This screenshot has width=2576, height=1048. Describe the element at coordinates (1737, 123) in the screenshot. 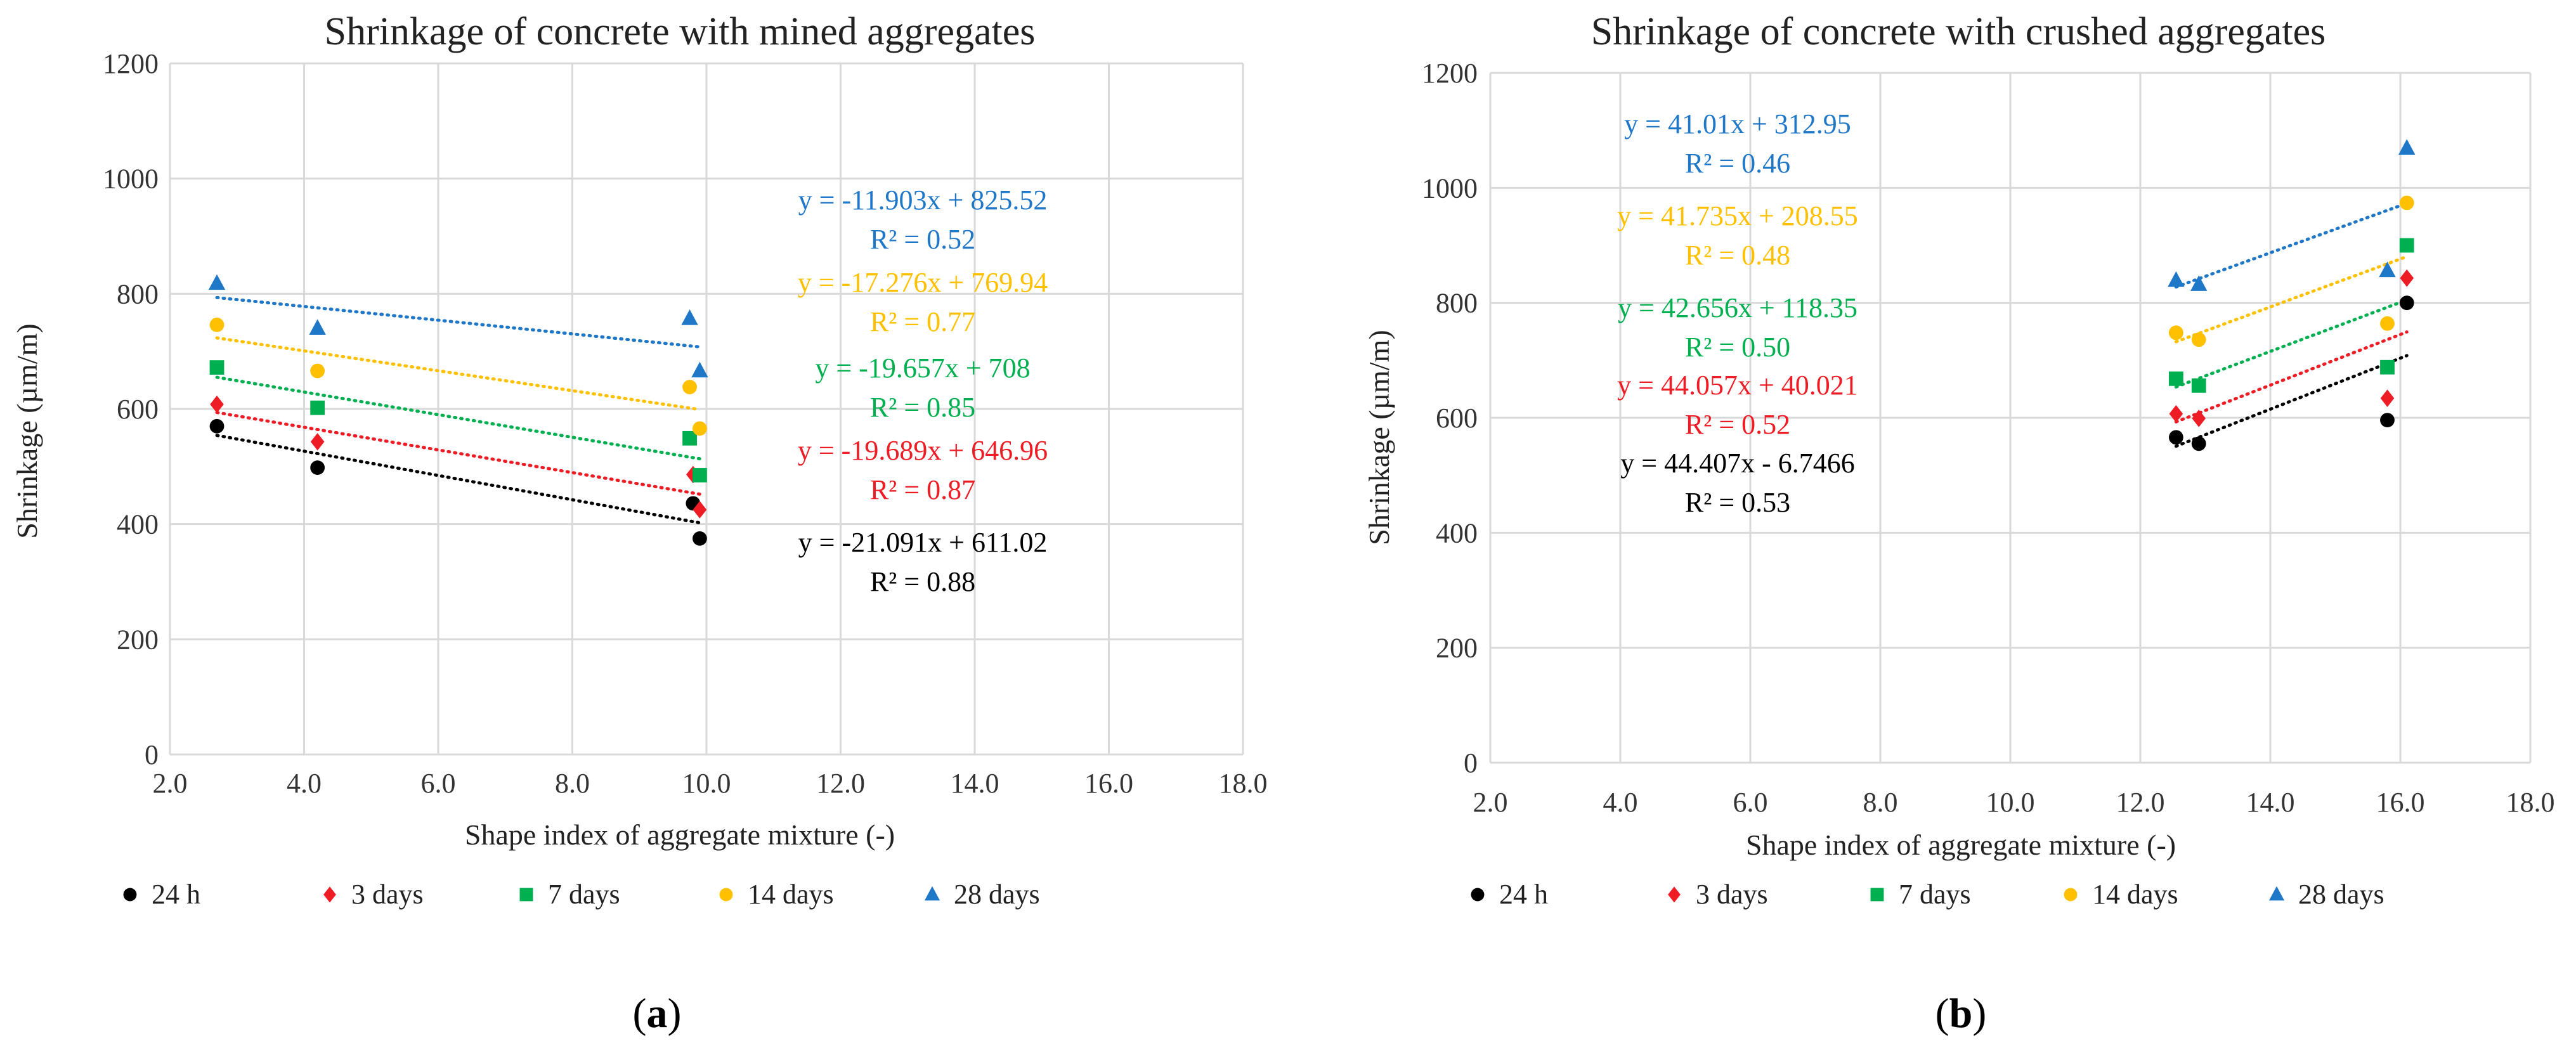

I see `equation-28-days: y = 41.01x + 312.95` at that location.